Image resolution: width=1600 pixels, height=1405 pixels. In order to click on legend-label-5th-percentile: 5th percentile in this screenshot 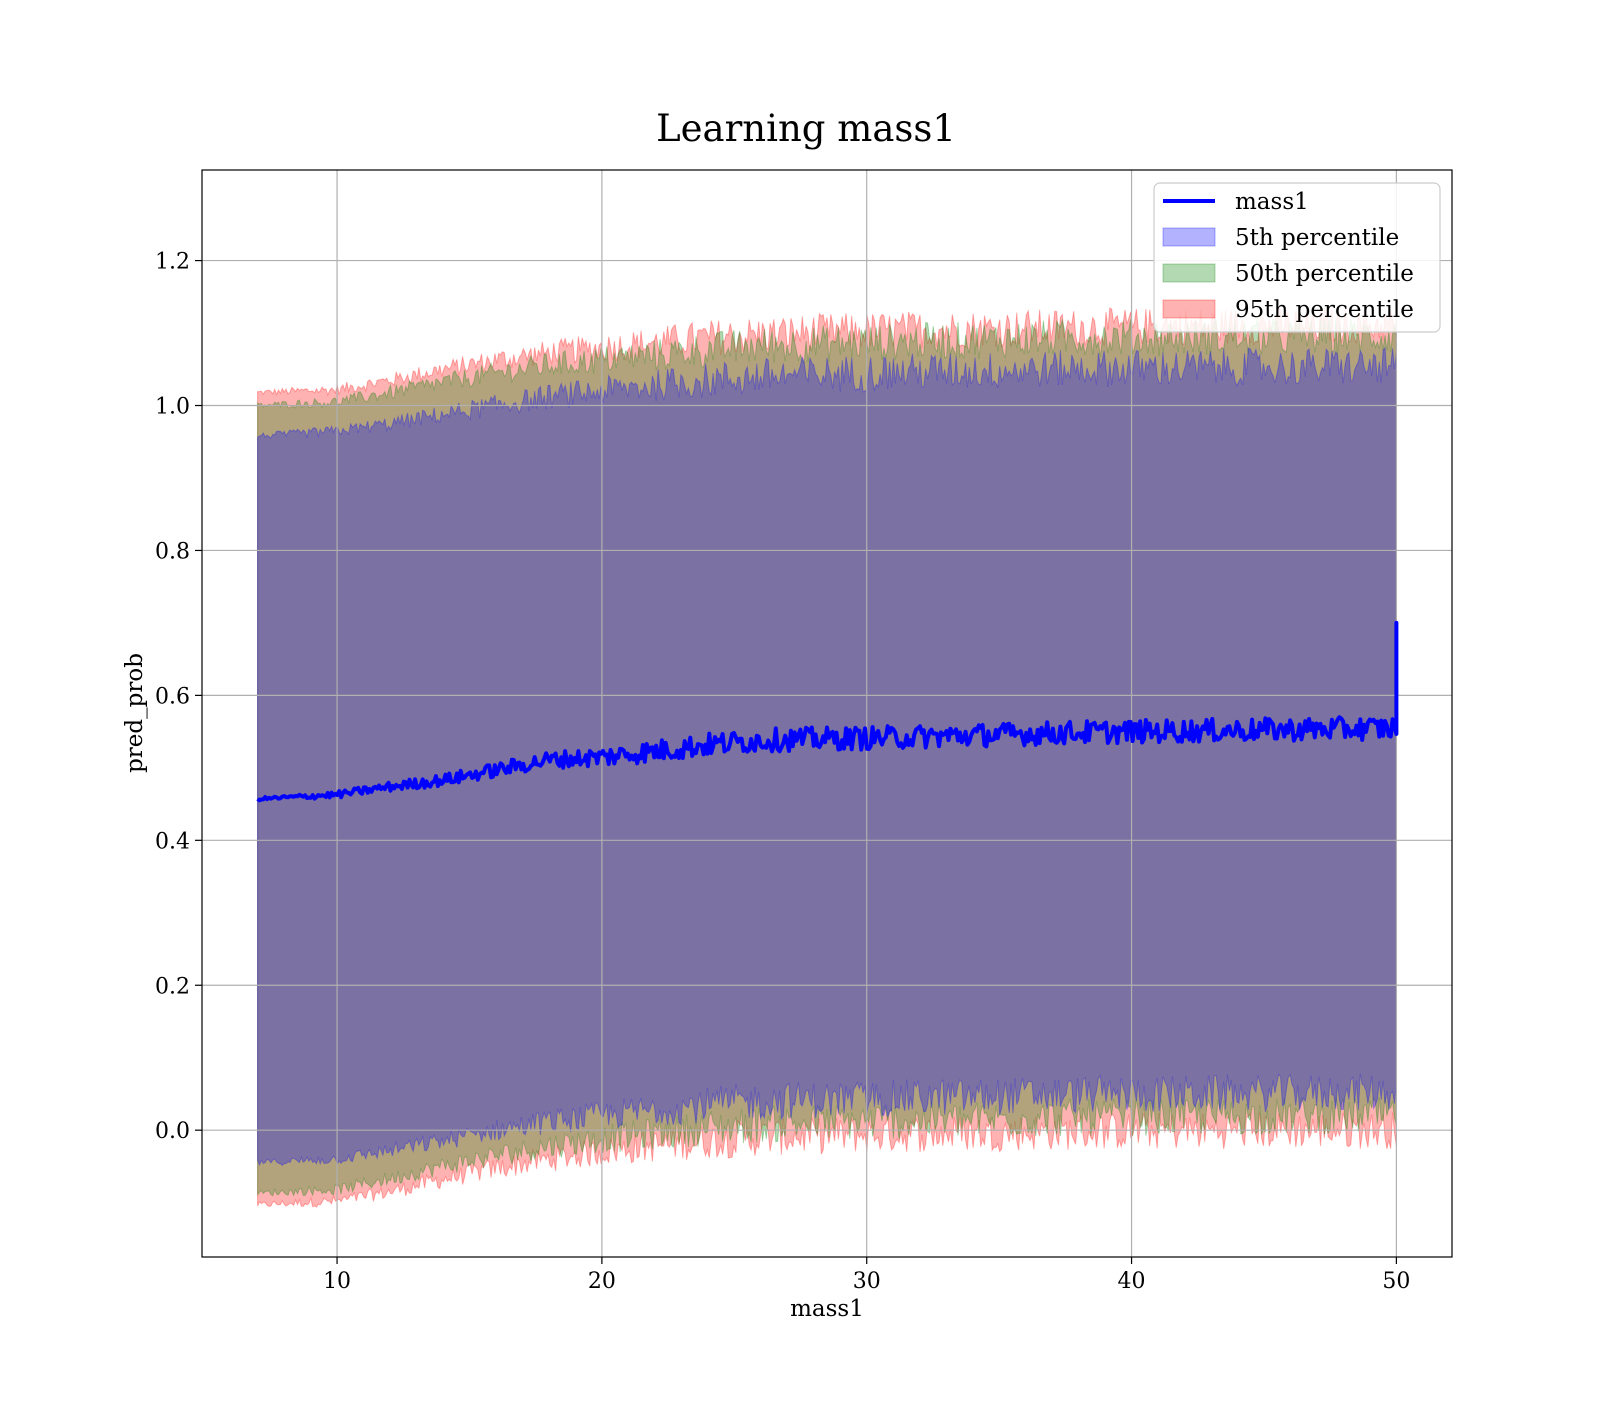, I will do `click(1317, 238)`.